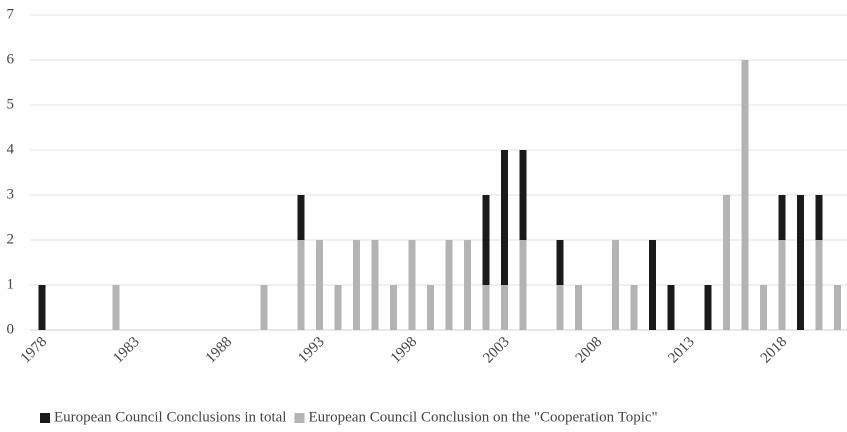 This screenshot has height=432, width=847. Describe the element at coordinates (11, 194) in the screenshot. I see `y-tick-label: 3` at that location.